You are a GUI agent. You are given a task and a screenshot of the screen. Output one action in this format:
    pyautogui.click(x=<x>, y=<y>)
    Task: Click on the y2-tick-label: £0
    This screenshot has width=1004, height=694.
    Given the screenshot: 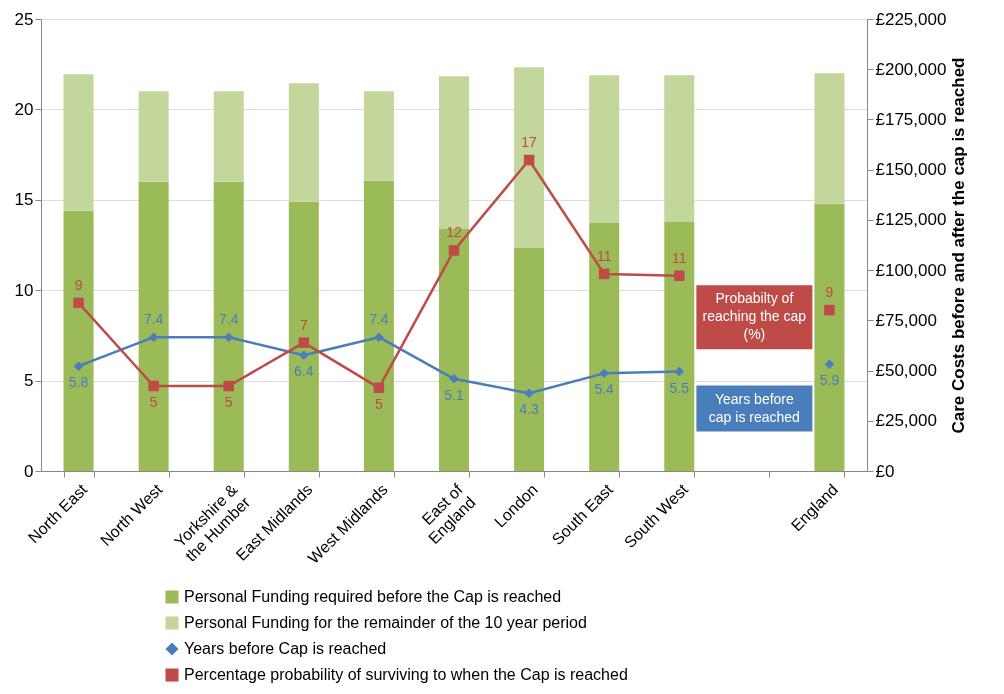 What is the action you would take?
    pyautogui.click(x=885, y=471)
    